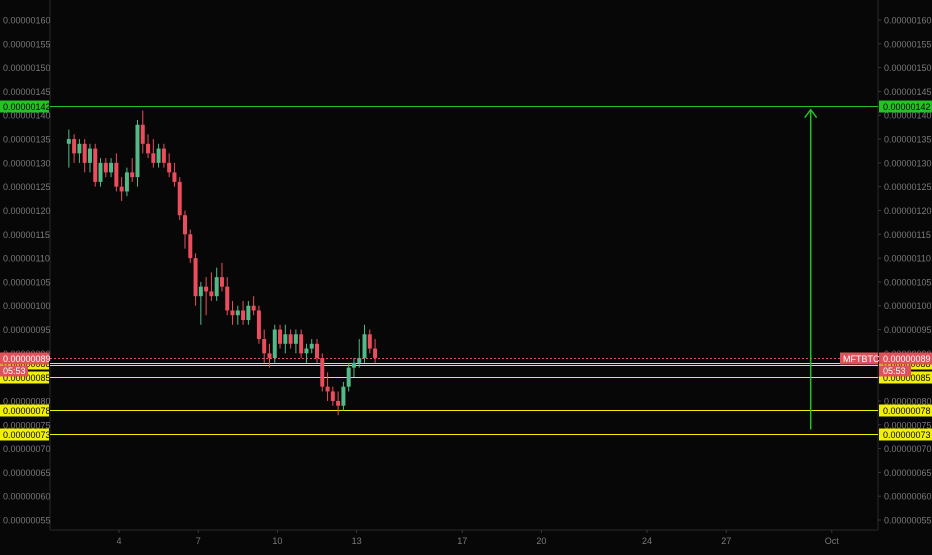 The height and width of the screenshot is (555, 932). I want to click on y-tick-label-right: 0.00000110, so click(907, 259).